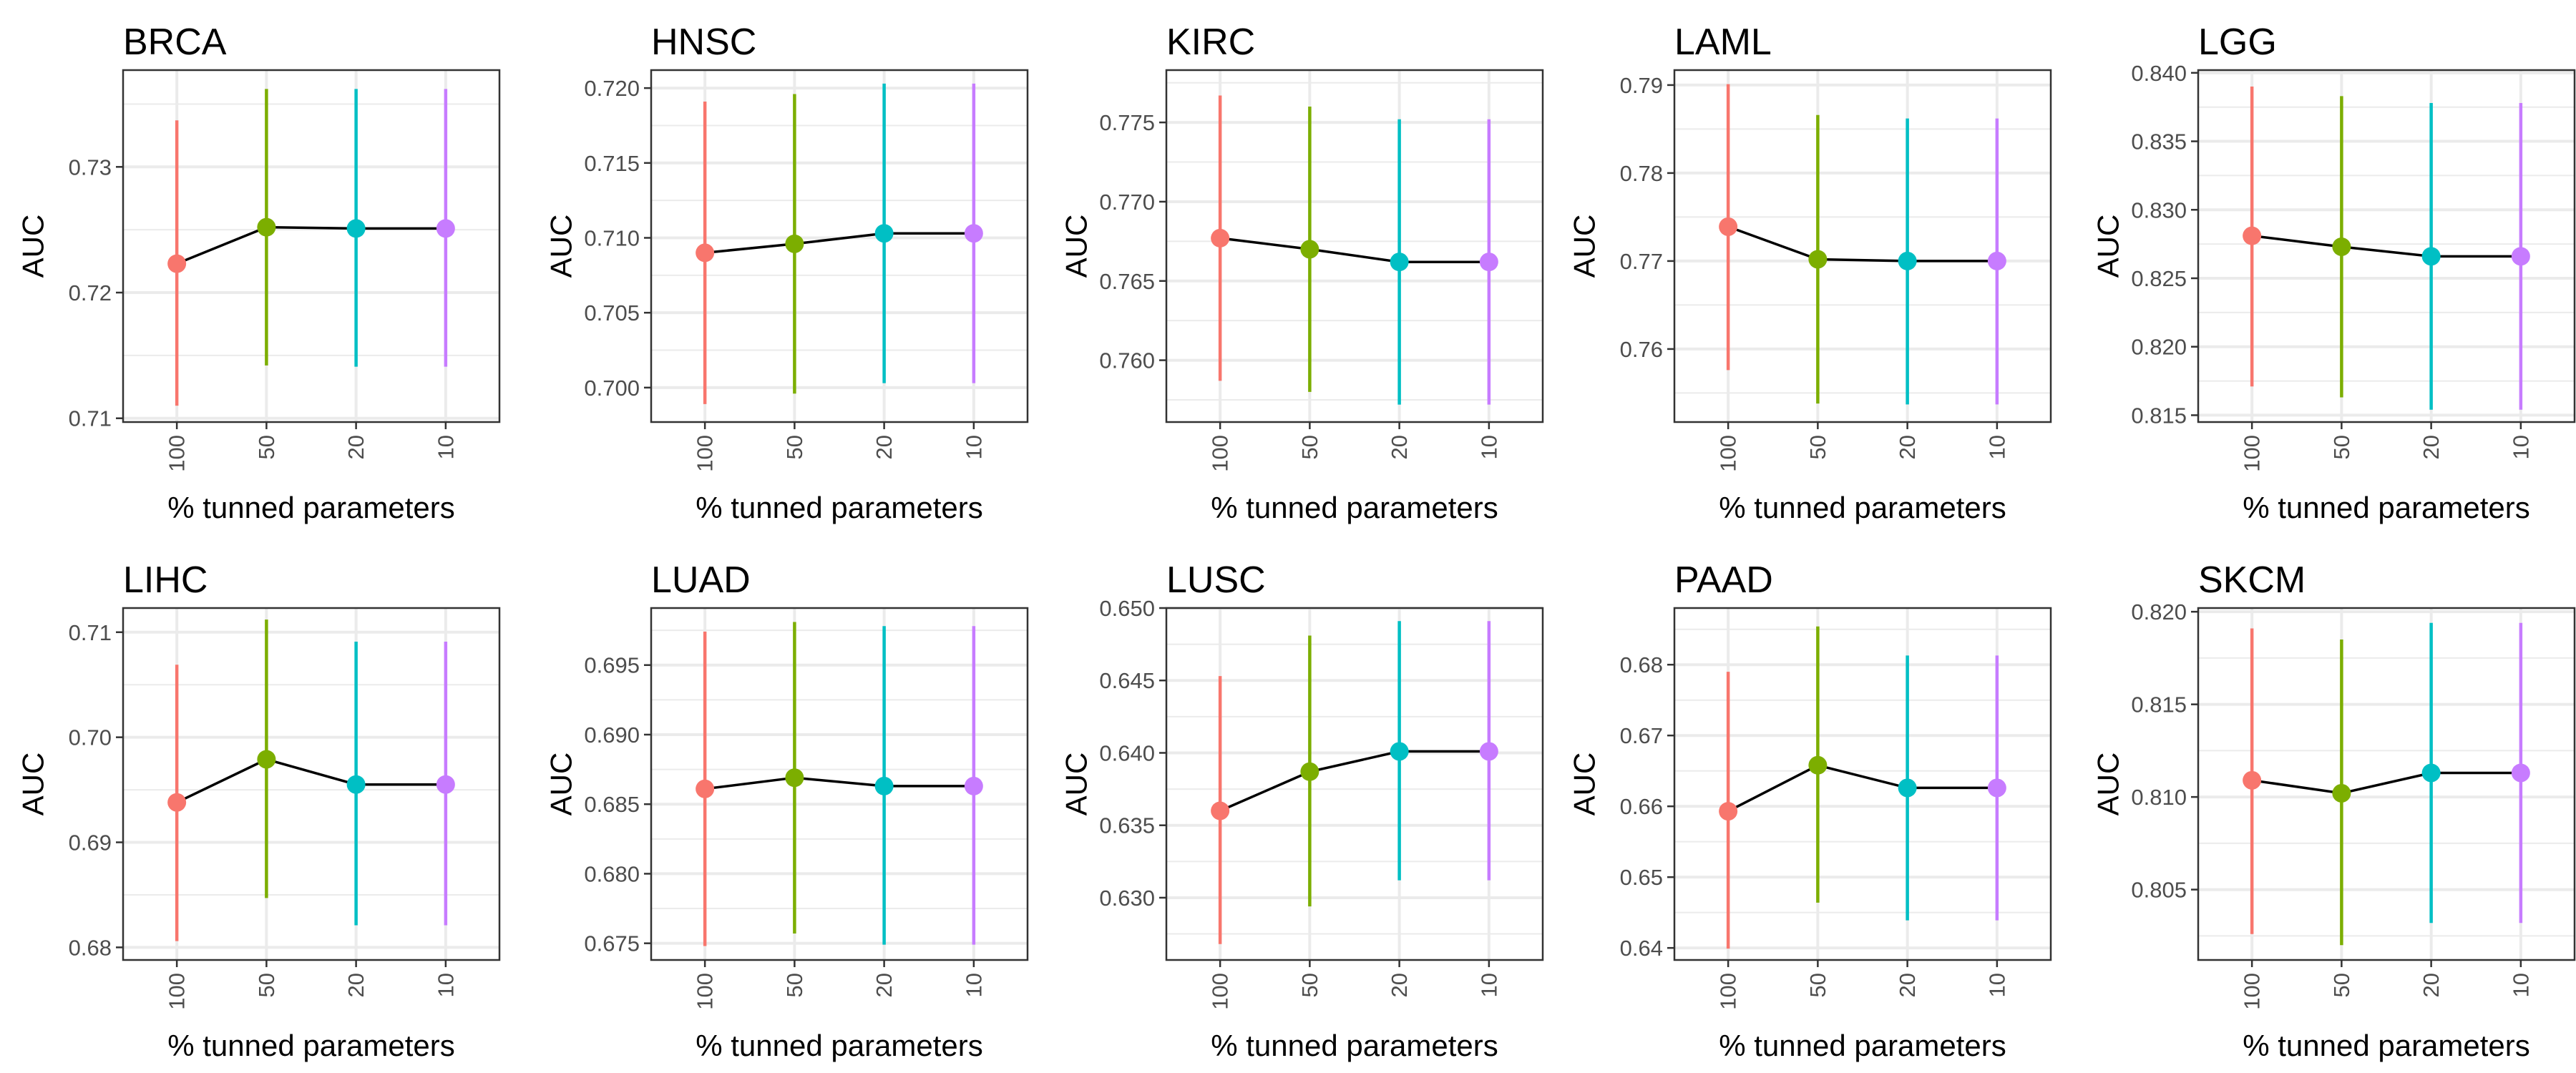  I want to click on y-tick-label: 0.64, so click(1641, 948).